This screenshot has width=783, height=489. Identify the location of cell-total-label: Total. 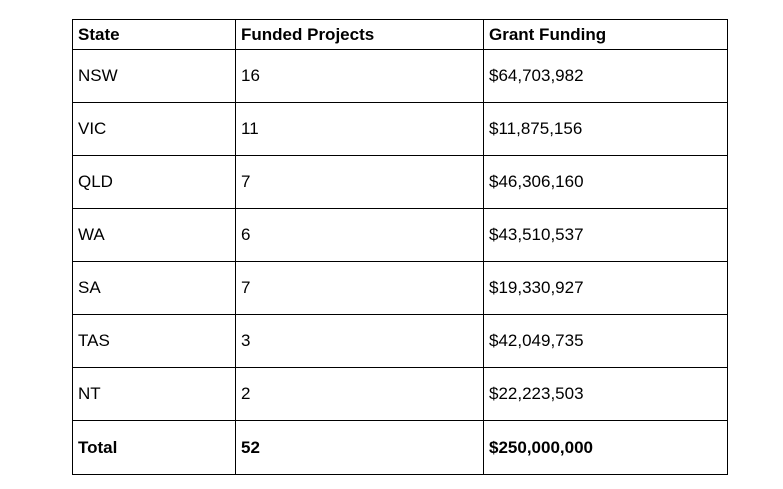
(154, 447).